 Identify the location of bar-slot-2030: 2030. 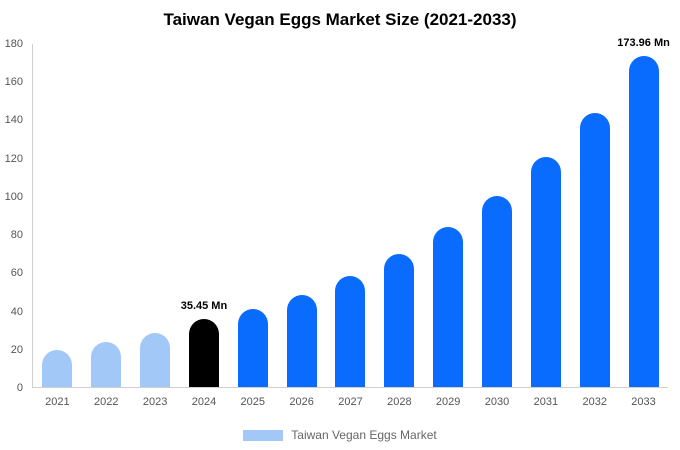
(497, 226).